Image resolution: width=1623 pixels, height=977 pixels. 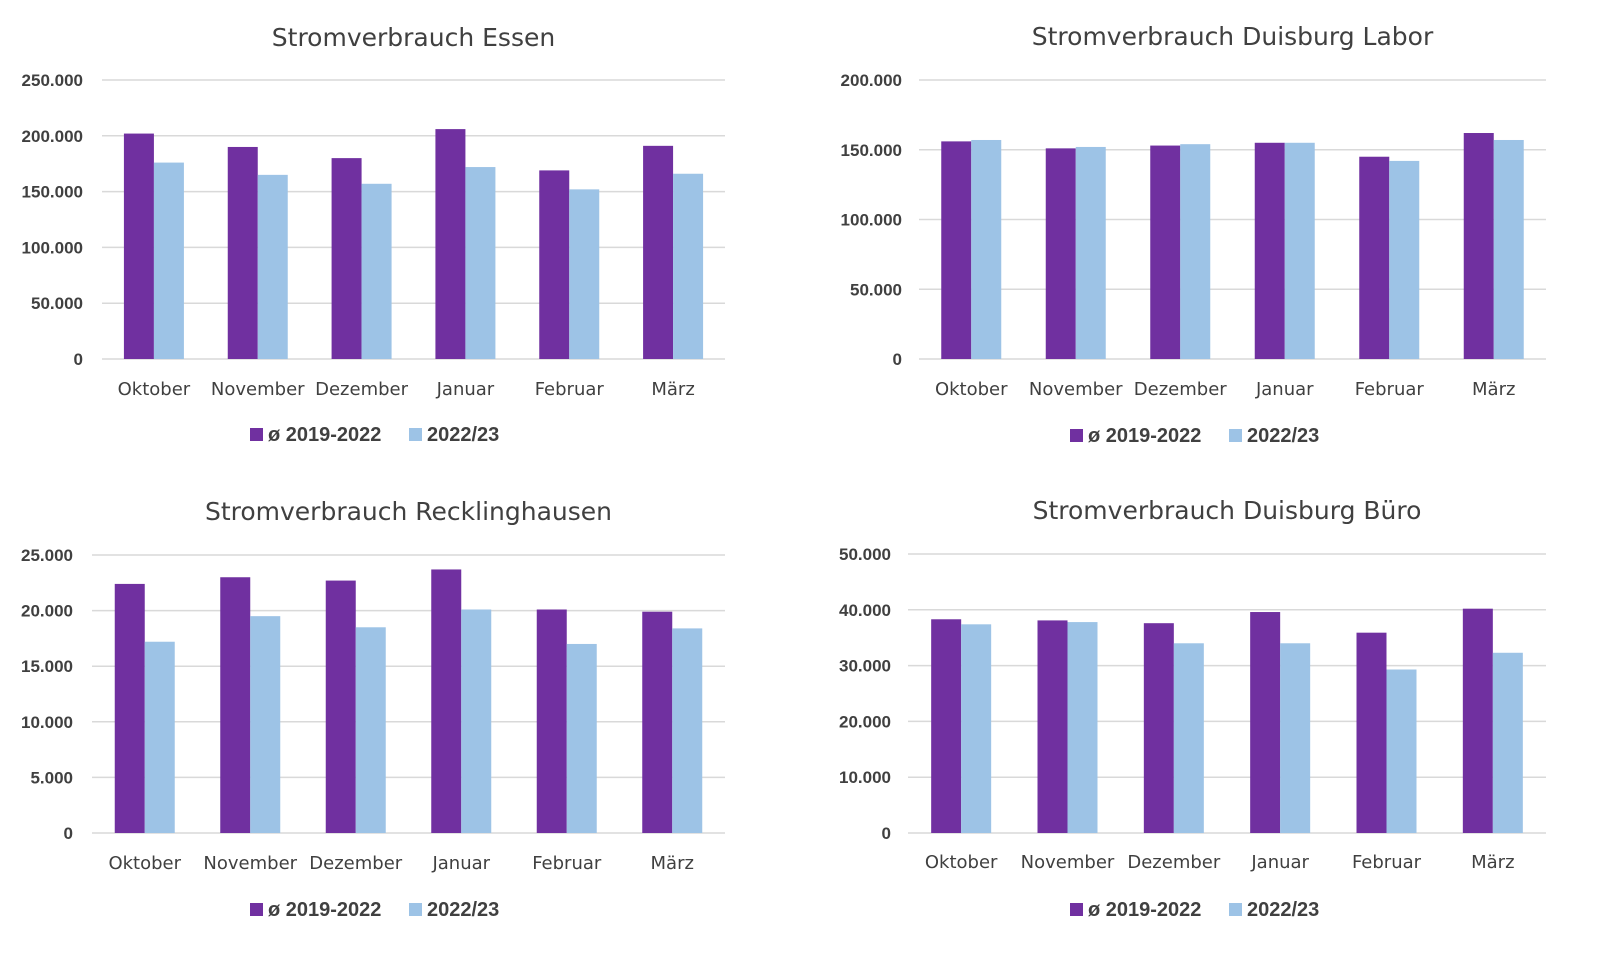 What do you see at coordinates (51, 777) in the screenshot?
I see `y-tick-label: 5.000` at bounding box center [51, 777].